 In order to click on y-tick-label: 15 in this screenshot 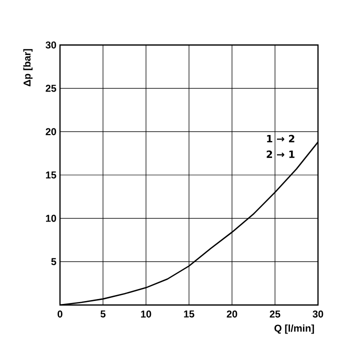, I will do `click(51, 175)`.